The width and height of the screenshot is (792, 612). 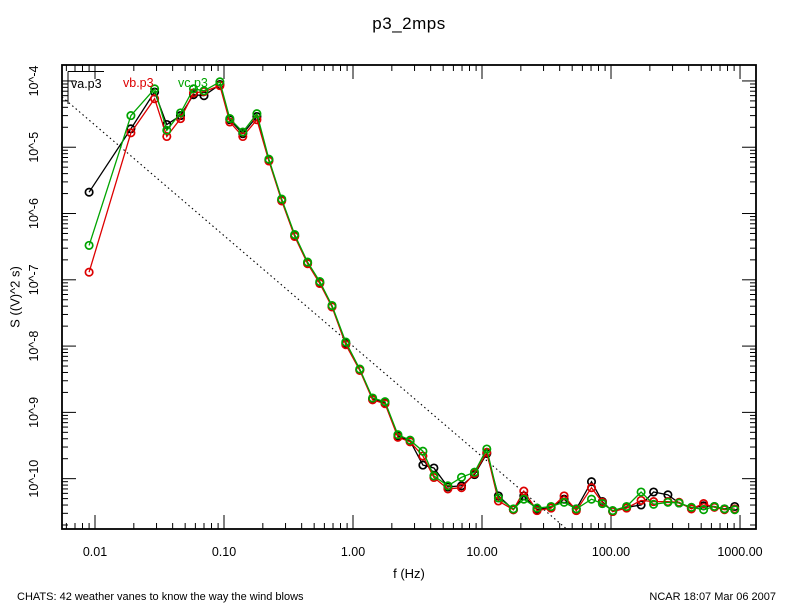 What do you see at coordinates (224, 552) in the screenshot?
I see `x-tick-label: 0.10` at bounding box center [224, 552].